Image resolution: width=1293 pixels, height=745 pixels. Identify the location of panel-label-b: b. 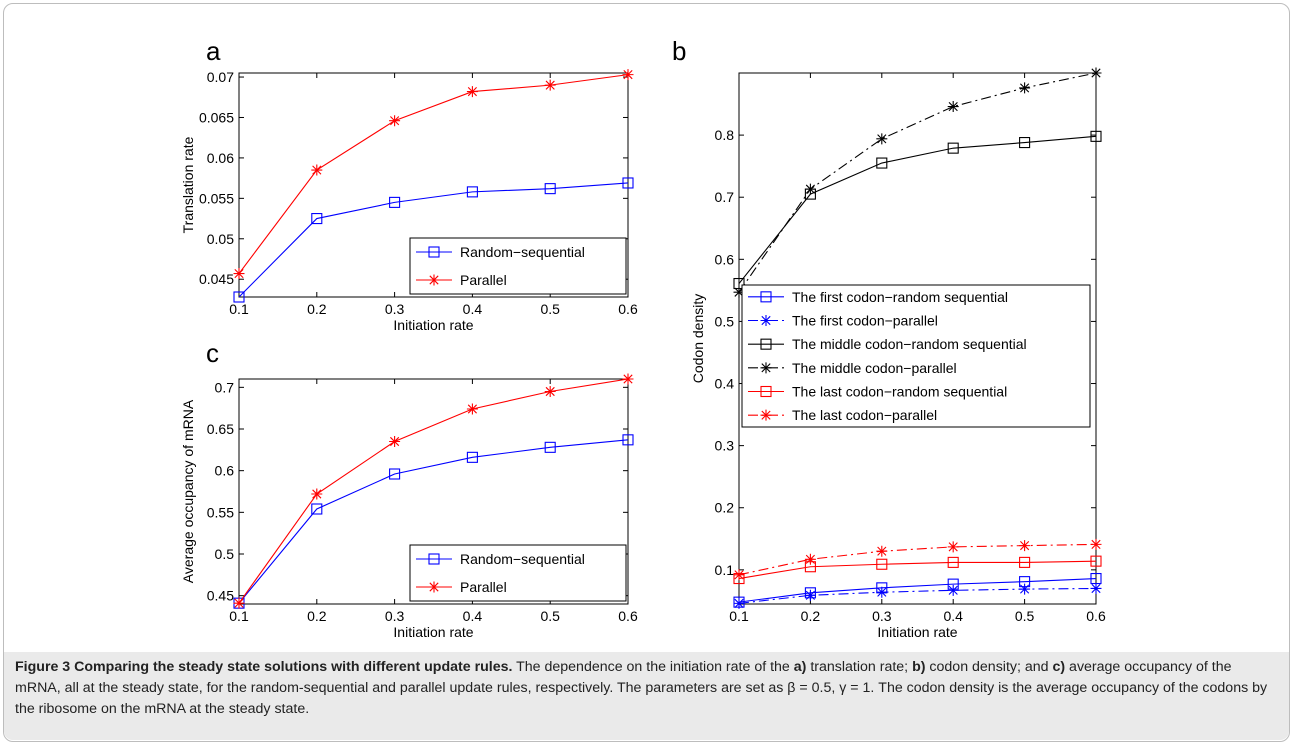
(679, 51).